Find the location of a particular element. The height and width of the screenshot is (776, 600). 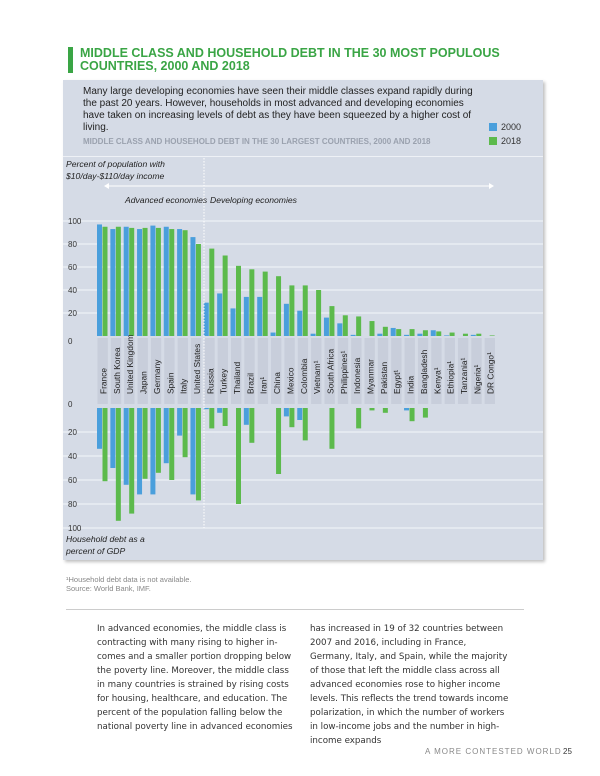

category-label: Egypt¹ is located at coordinates (397, 382).